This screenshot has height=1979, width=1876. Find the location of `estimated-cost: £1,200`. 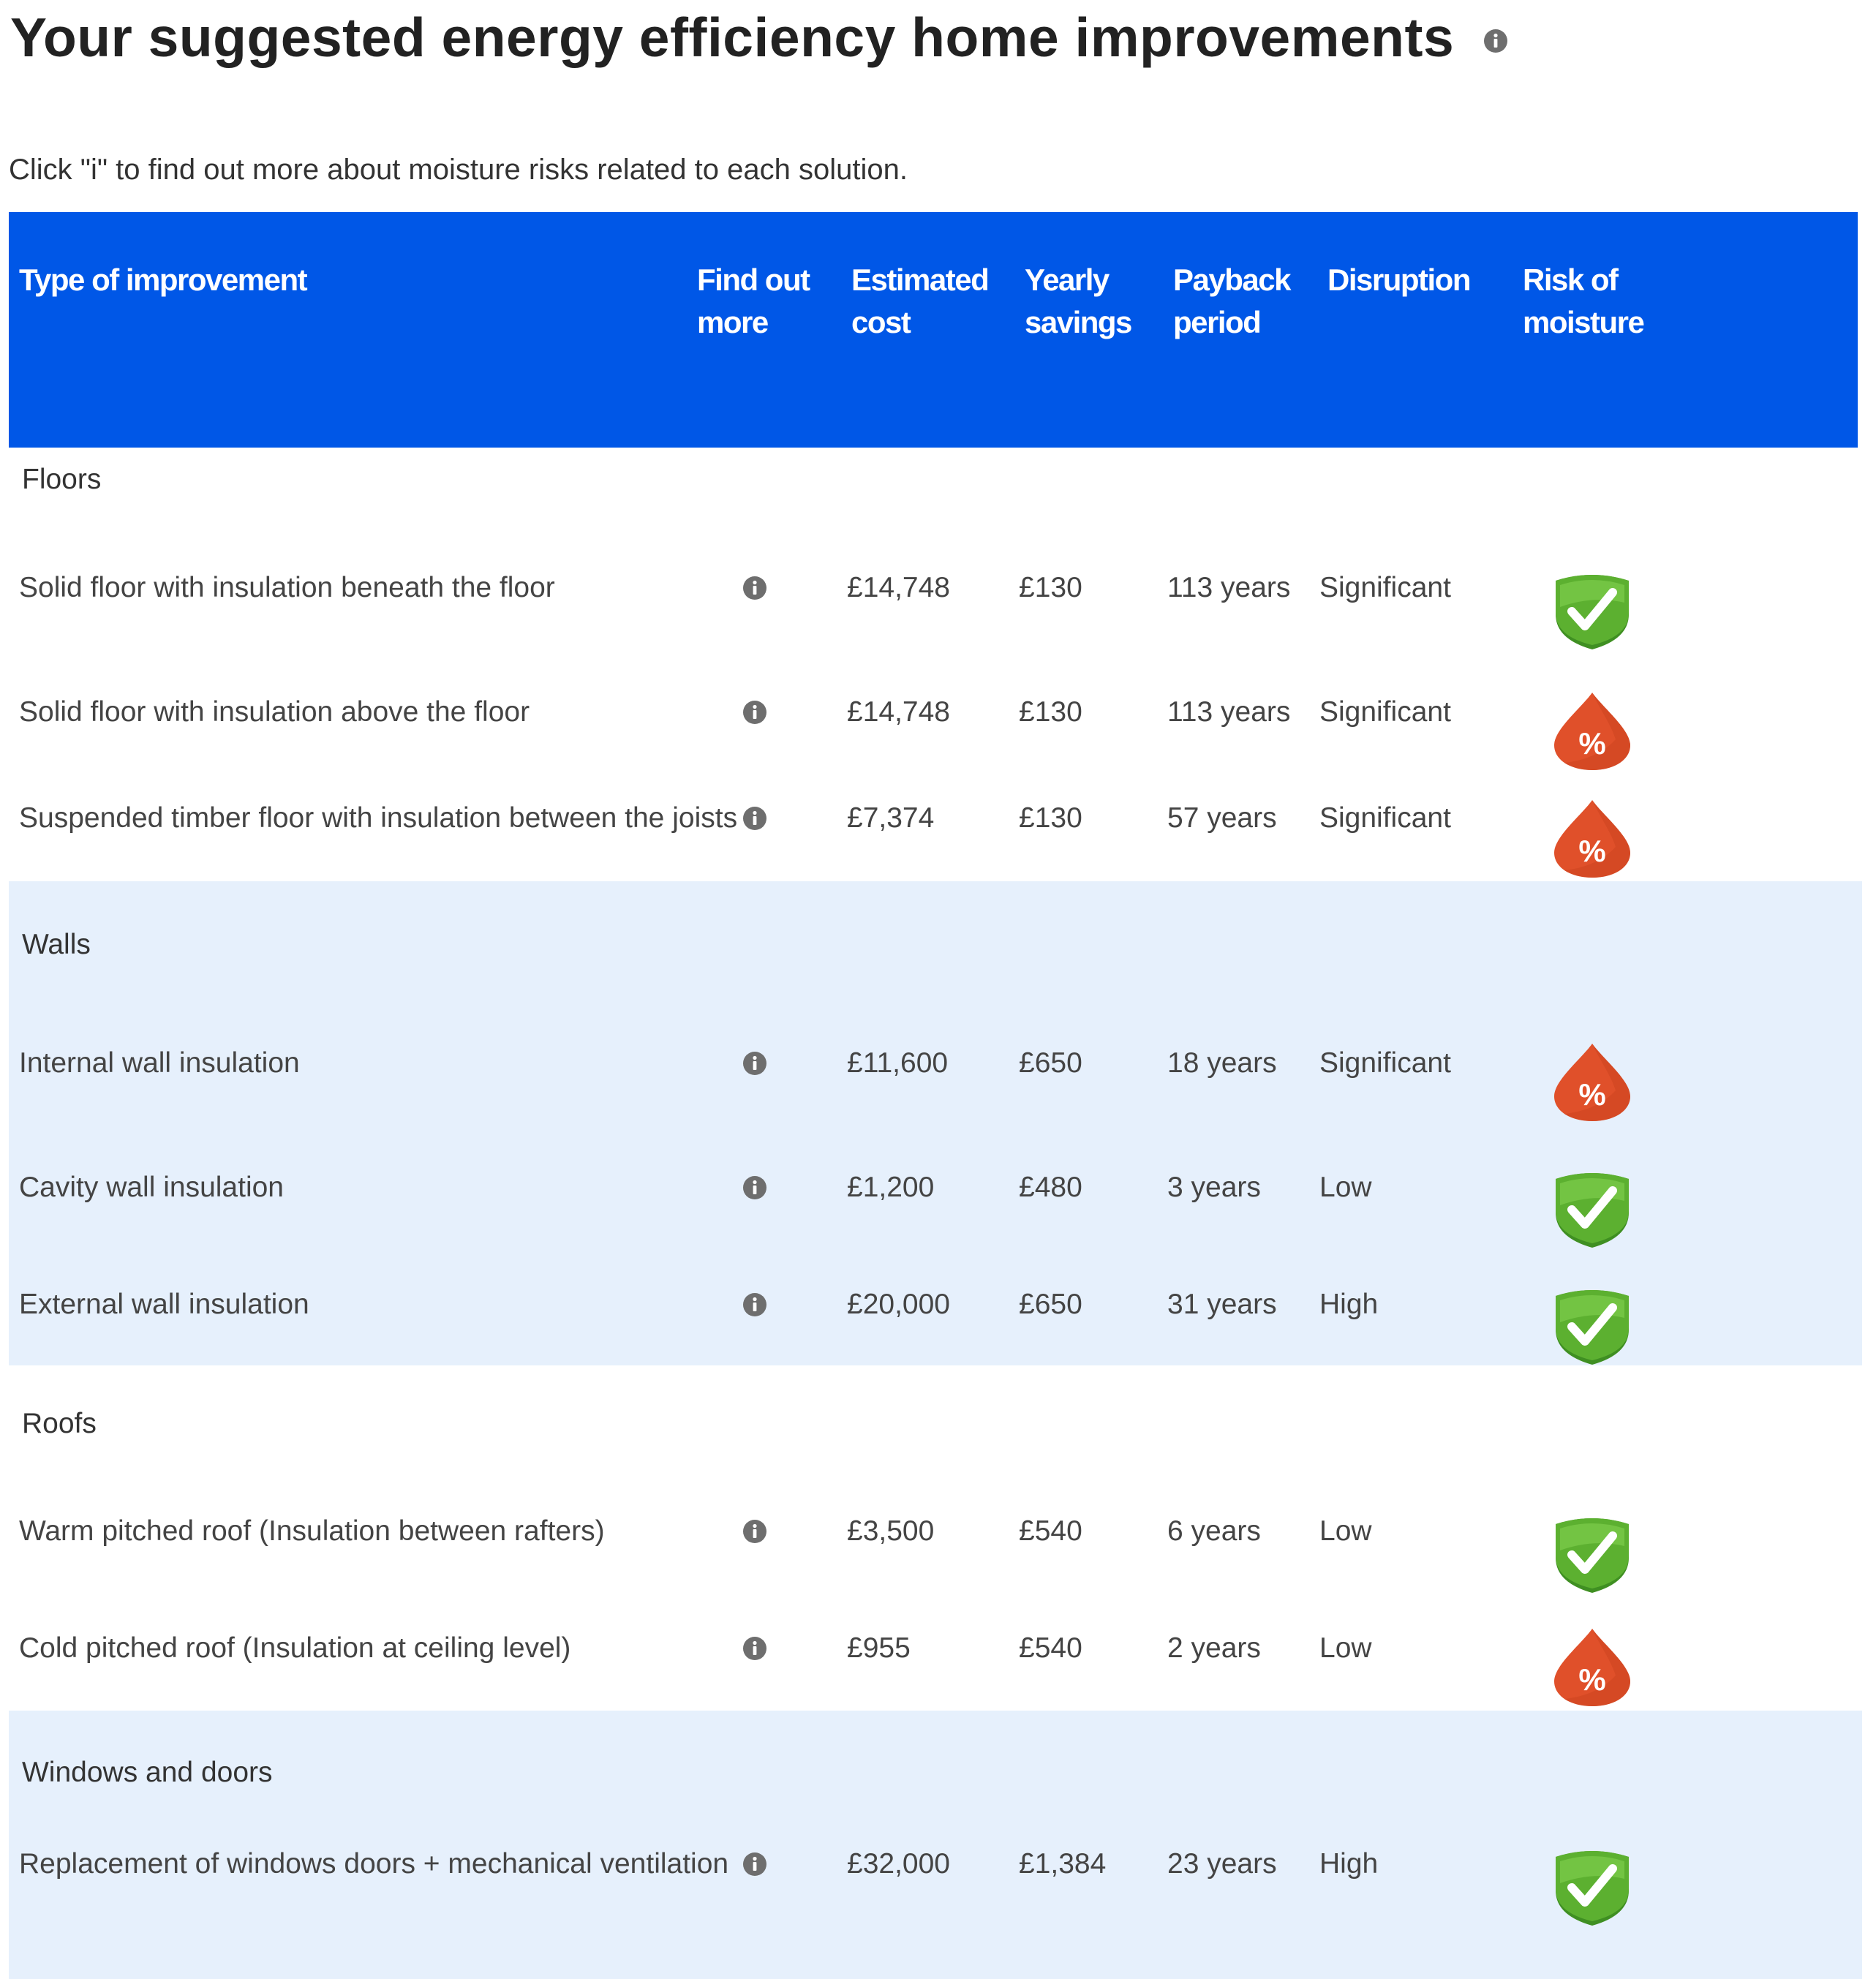

estimated-cost: £1,200 is located at coordinates (891, 1187).